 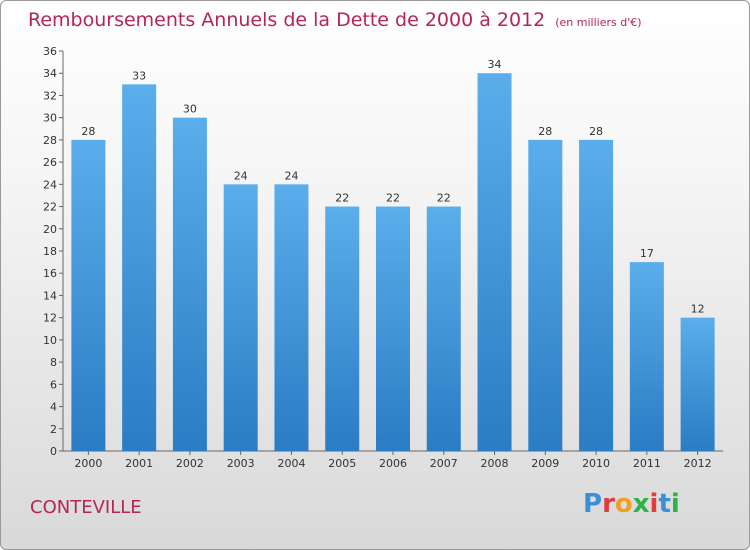 I want to click on value-label-2007: 22, so click(x=444, y=198).